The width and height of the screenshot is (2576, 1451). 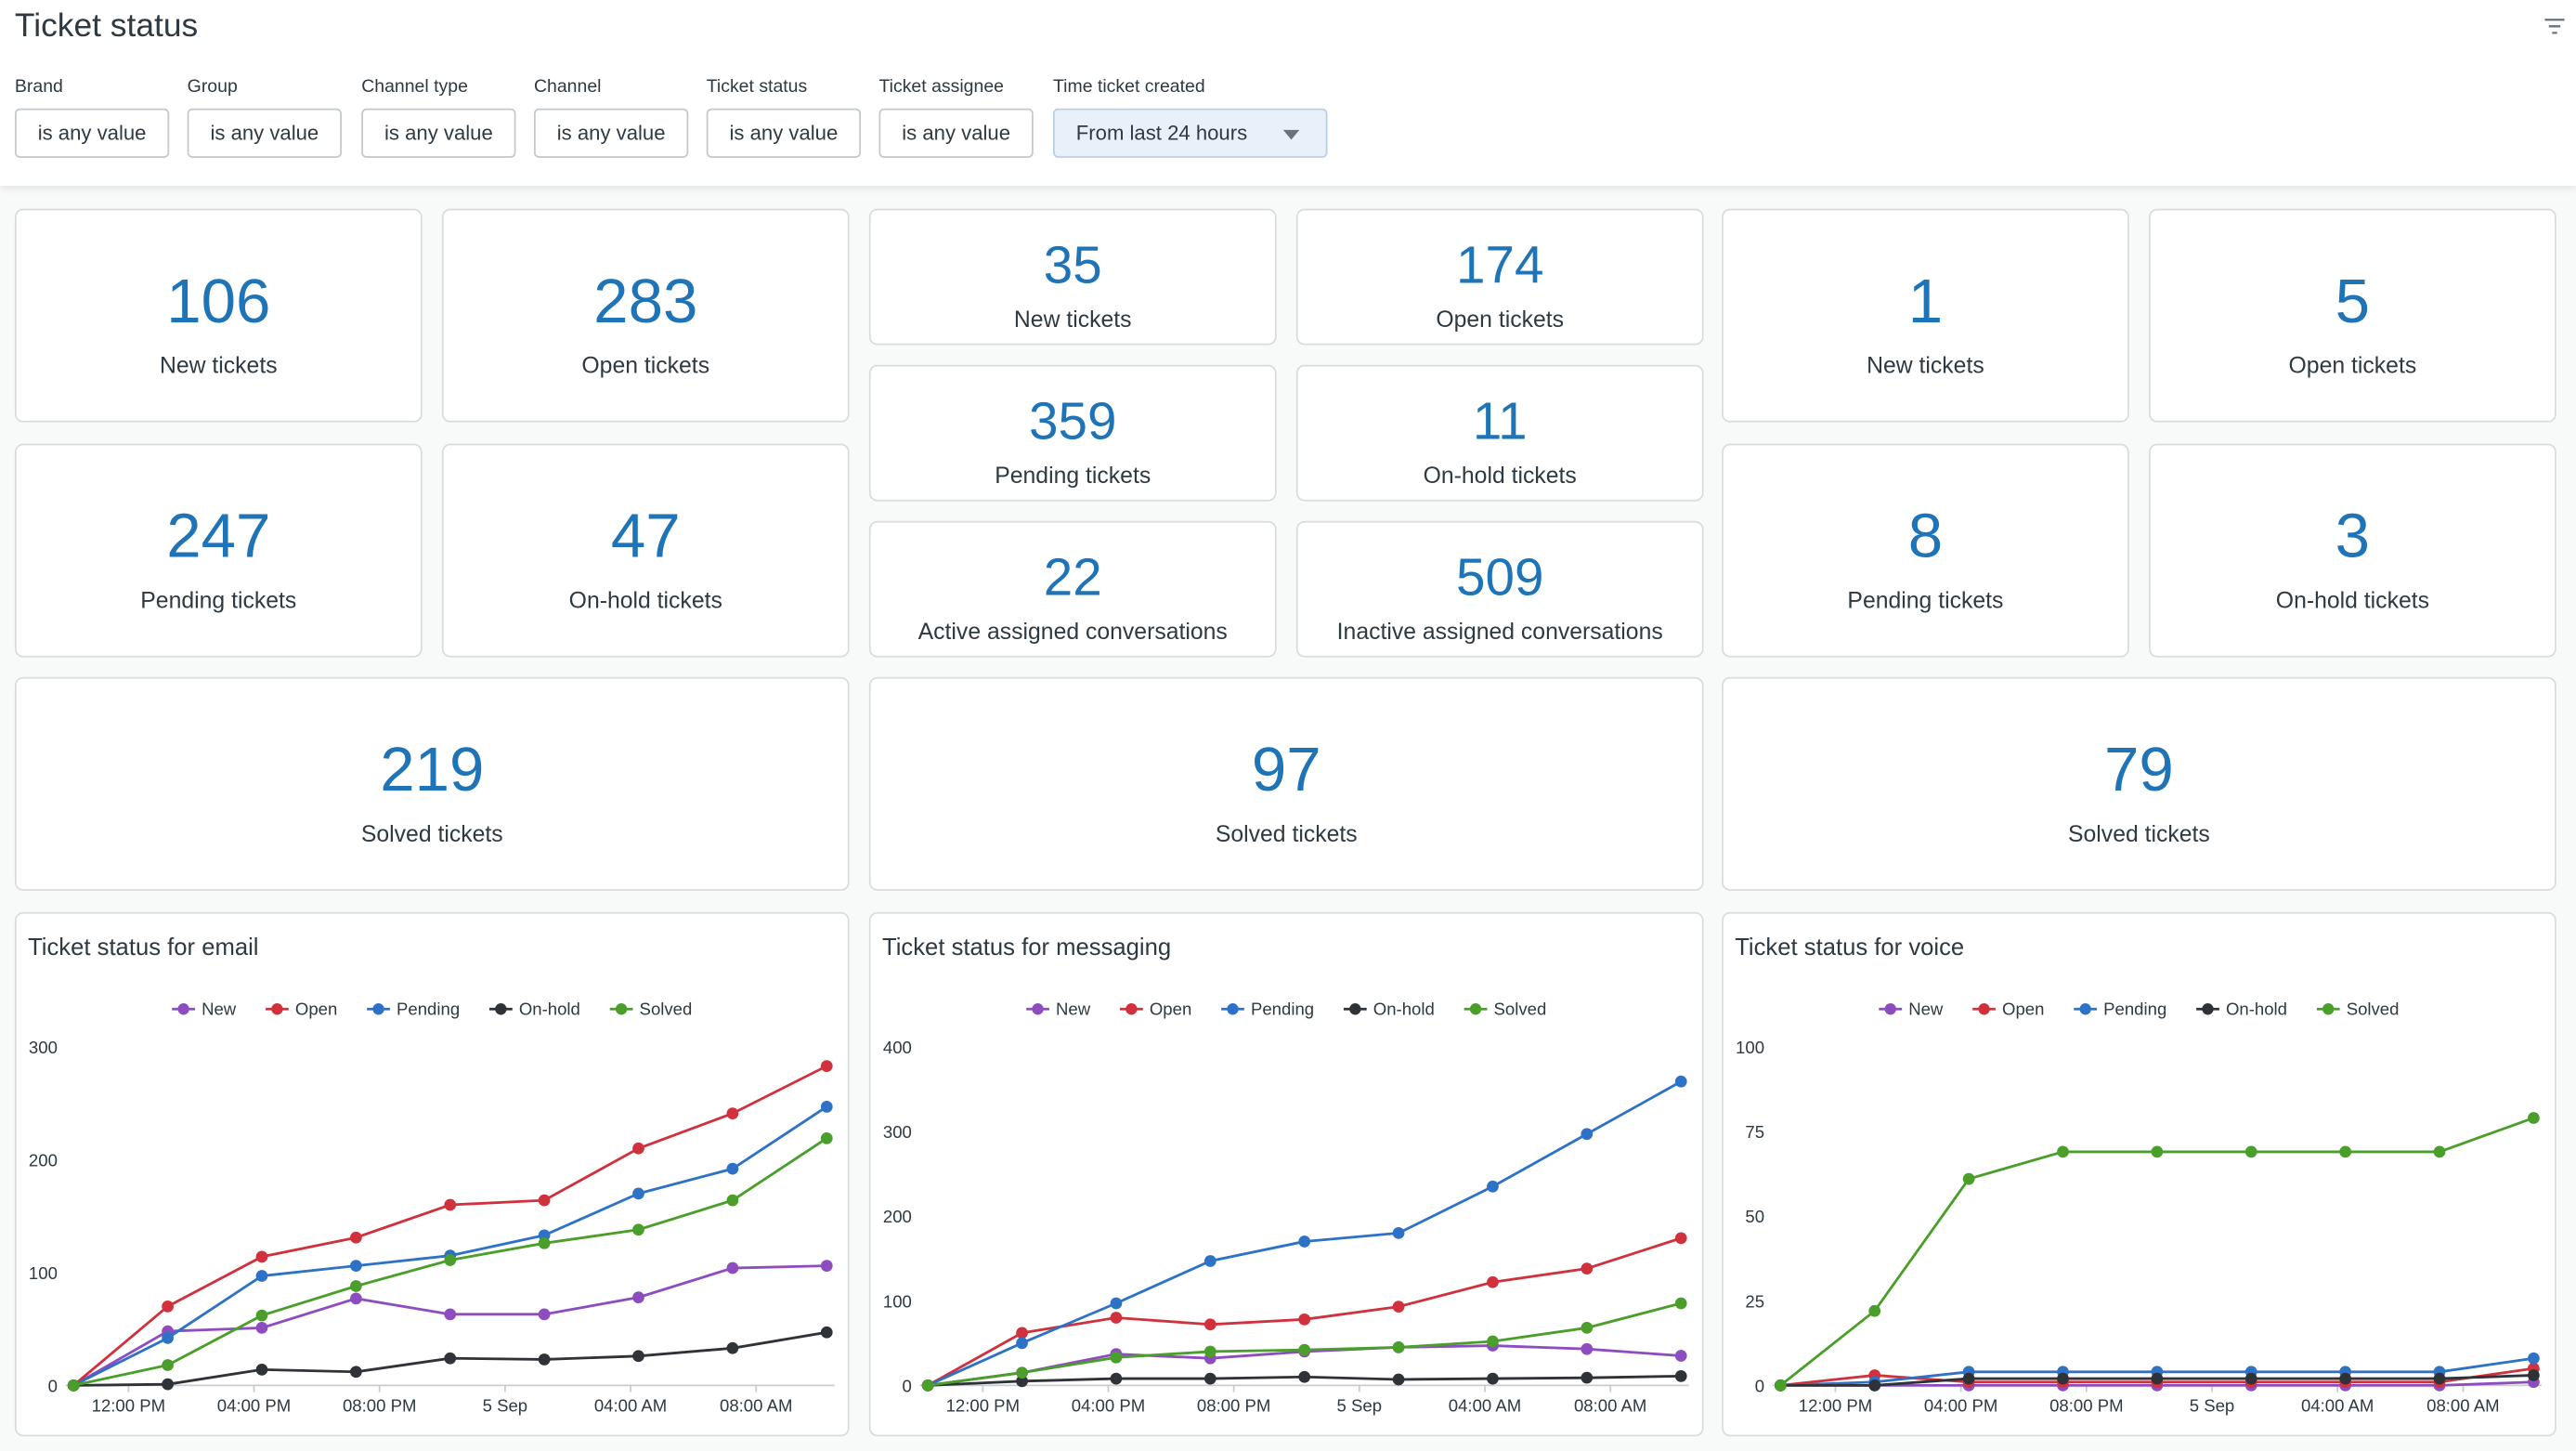 What do you see at coordinates (646, 537) in the screenshot?
I see `kpi-value: 47` at bounding box center [646, 537].